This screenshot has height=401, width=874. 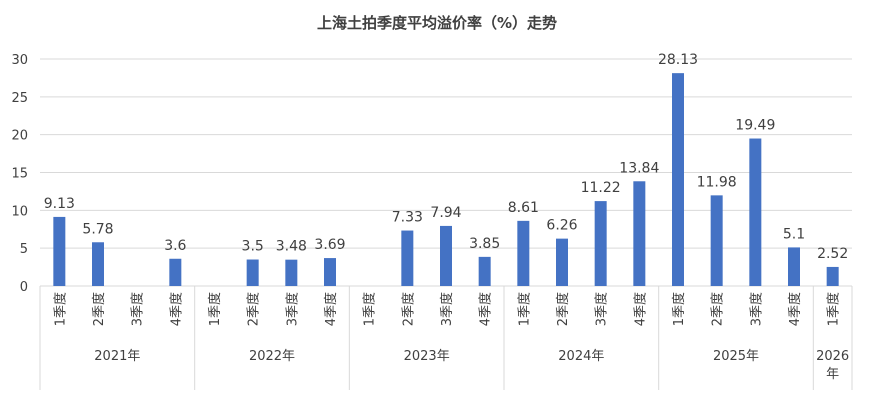 I want to click on group-label: 2024年, so click(x=581, y=356).